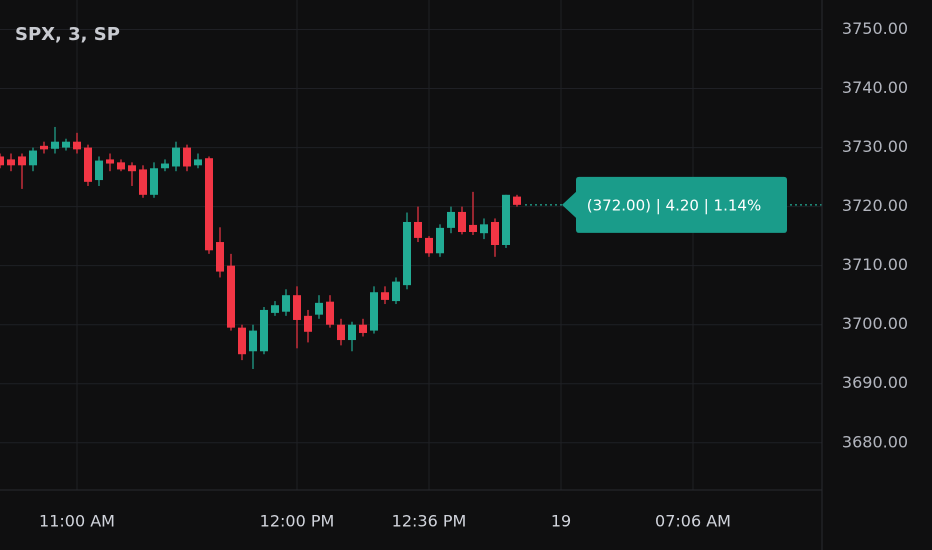 The height and width of the screenshot is (550, 932). What do you see at coordinates (561, 521) in the screenshot?
I see `x-tick-label: 19` at bounding box center [561, 521].